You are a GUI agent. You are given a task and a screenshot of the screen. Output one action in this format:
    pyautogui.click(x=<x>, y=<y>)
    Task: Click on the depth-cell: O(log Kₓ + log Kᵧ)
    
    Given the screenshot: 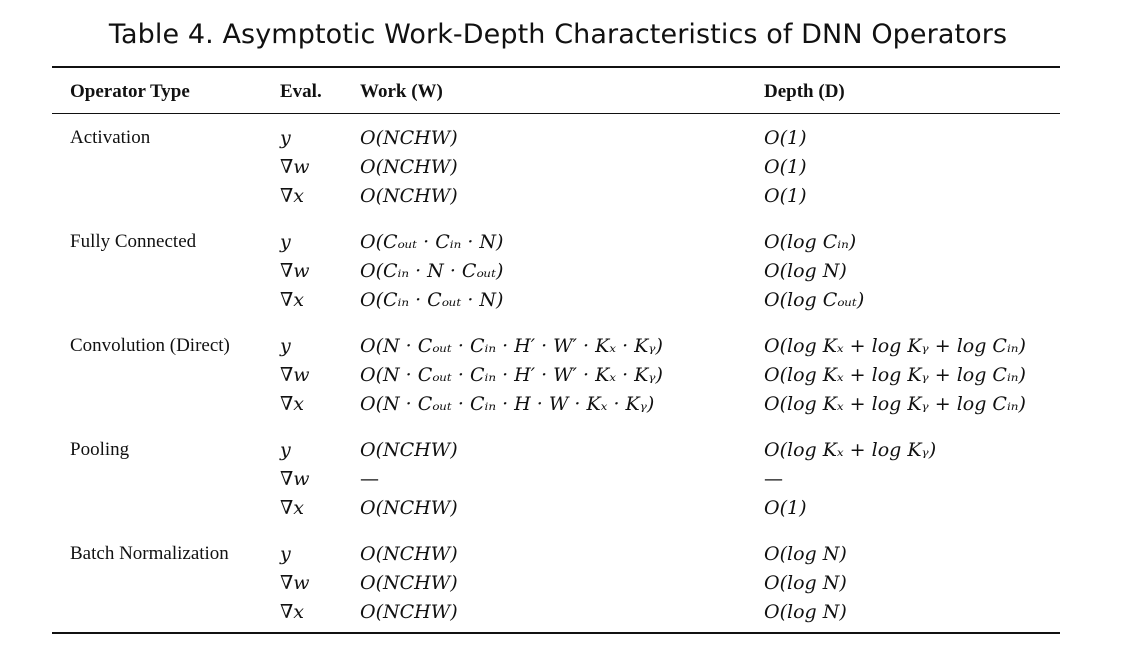 What is the action you would take?
    pyautogui.click(x=850, y=450)
    